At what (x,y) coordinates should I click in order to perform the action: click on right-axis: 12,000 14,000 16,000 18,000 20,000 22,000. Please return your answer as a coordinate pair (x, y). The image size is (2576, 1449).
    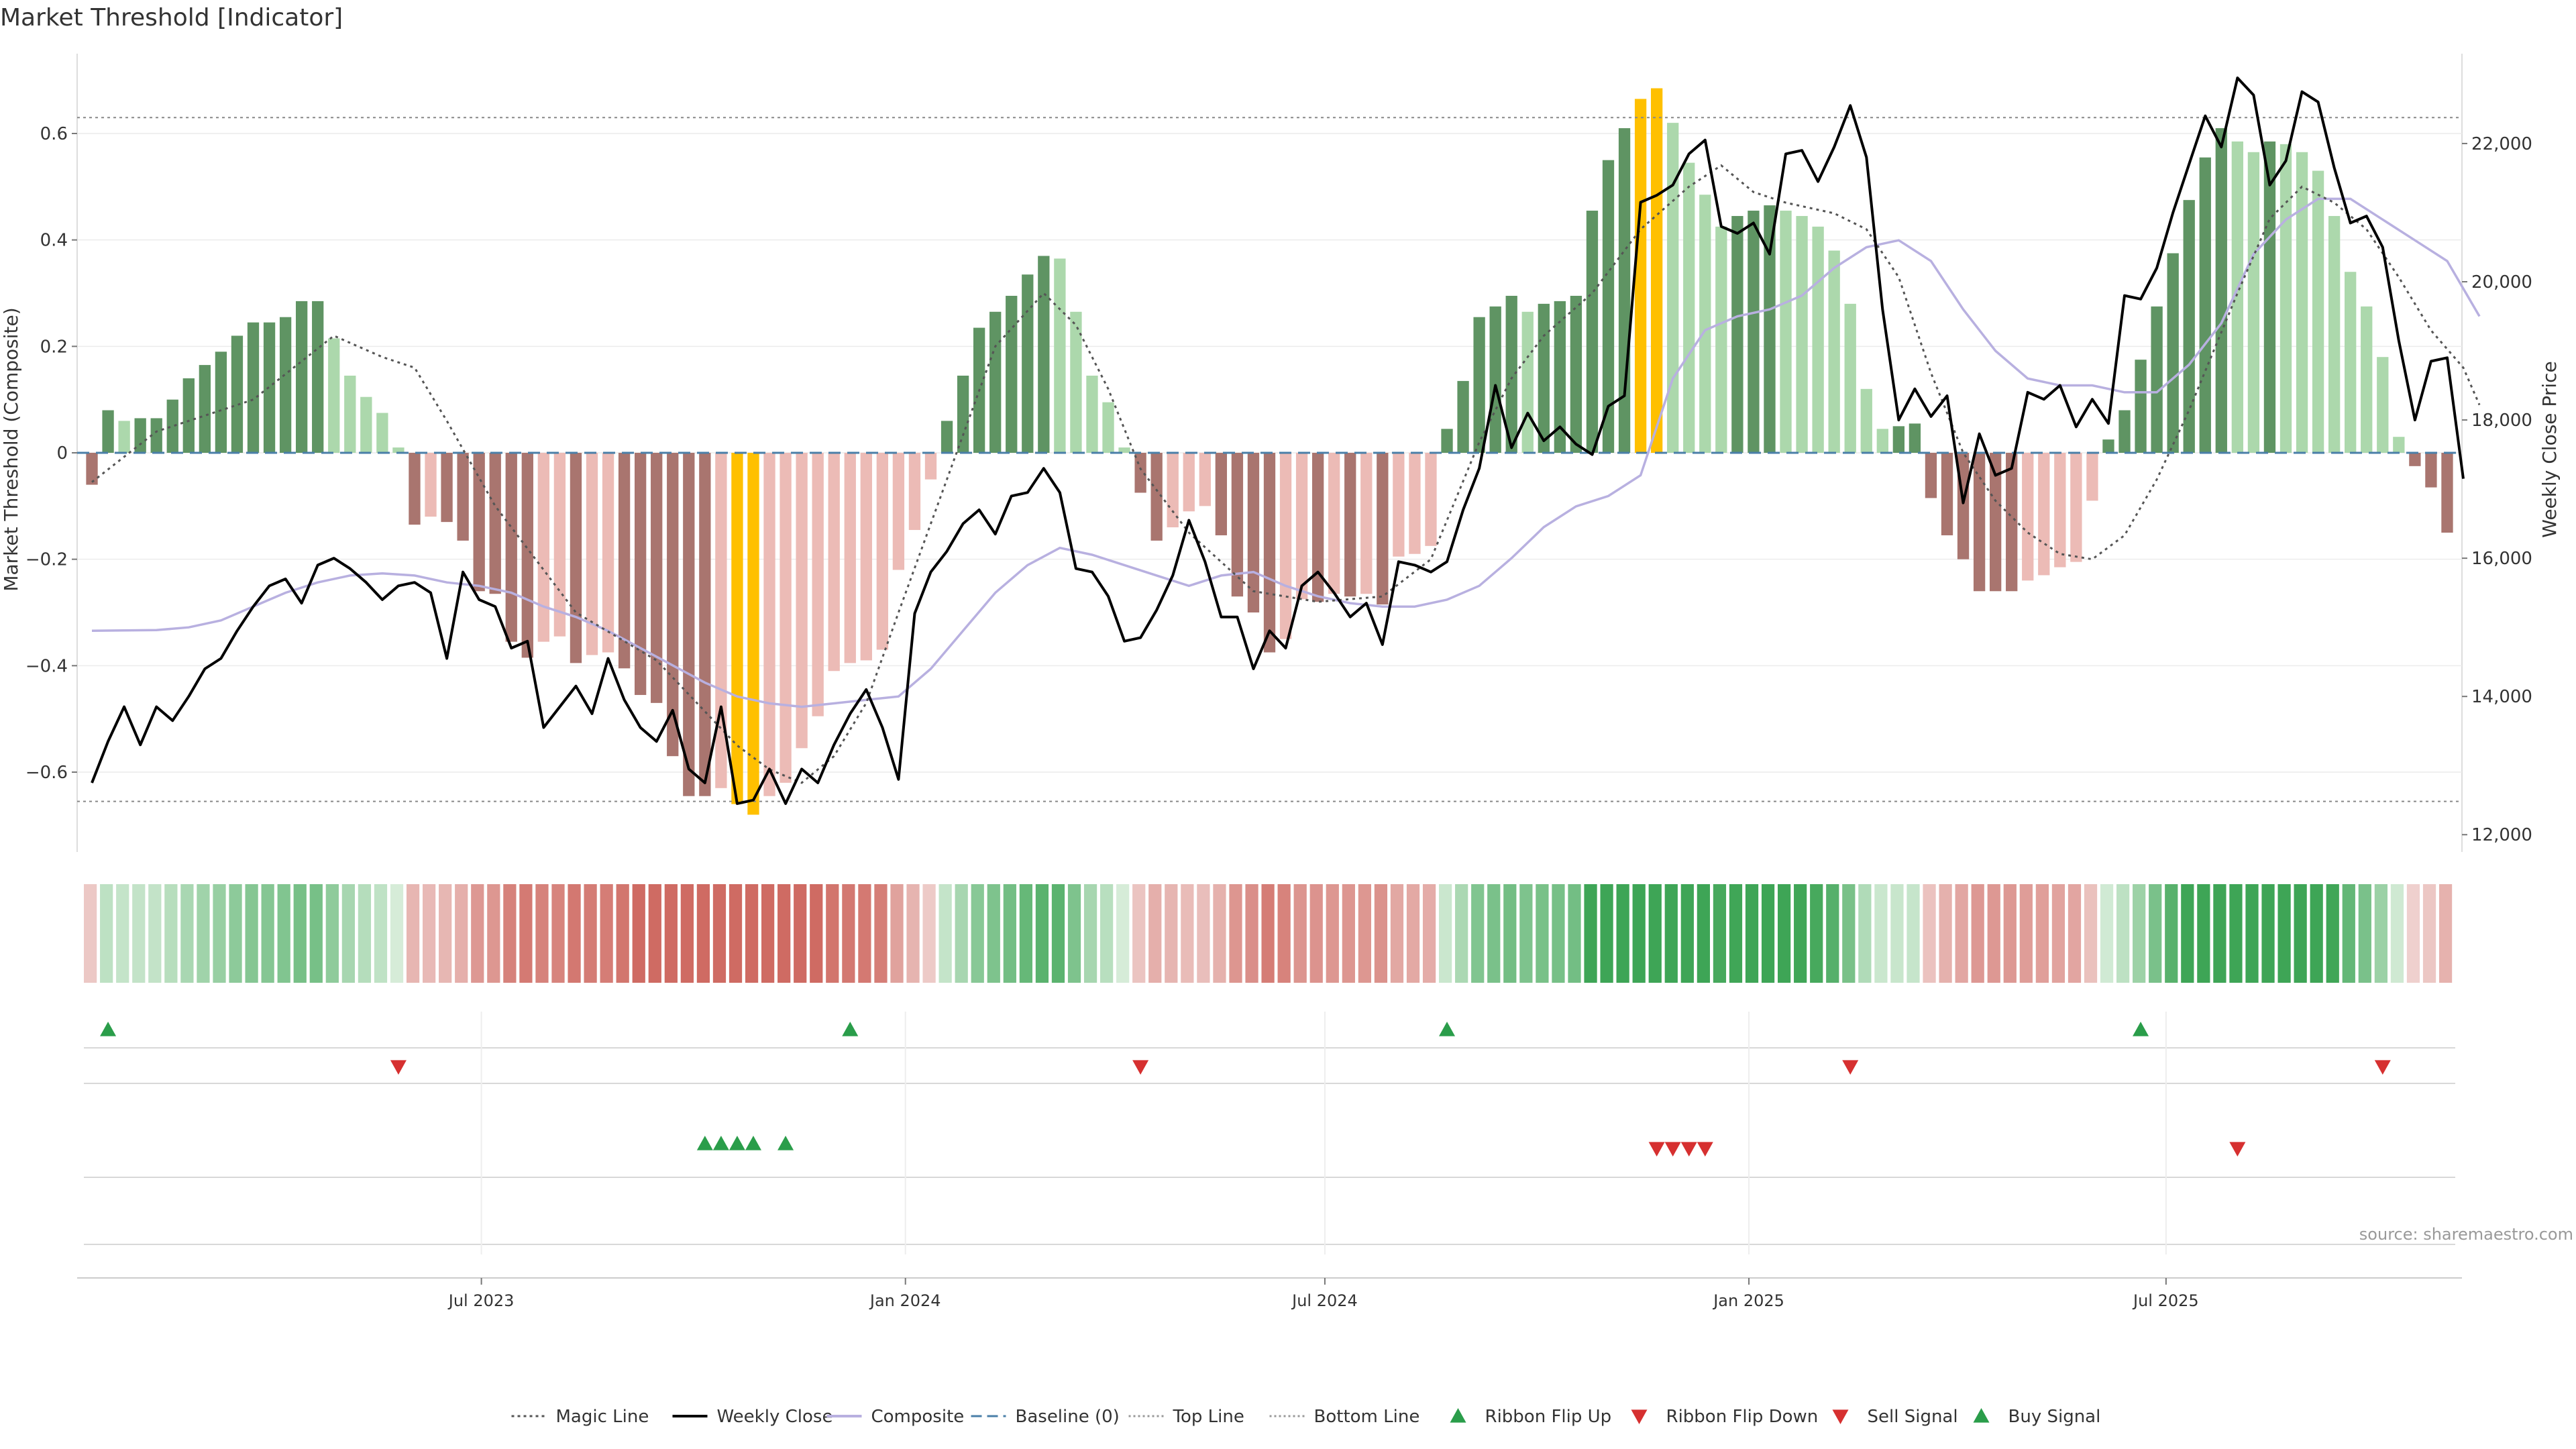
    Looking at the image, I should click on (2497, 489).